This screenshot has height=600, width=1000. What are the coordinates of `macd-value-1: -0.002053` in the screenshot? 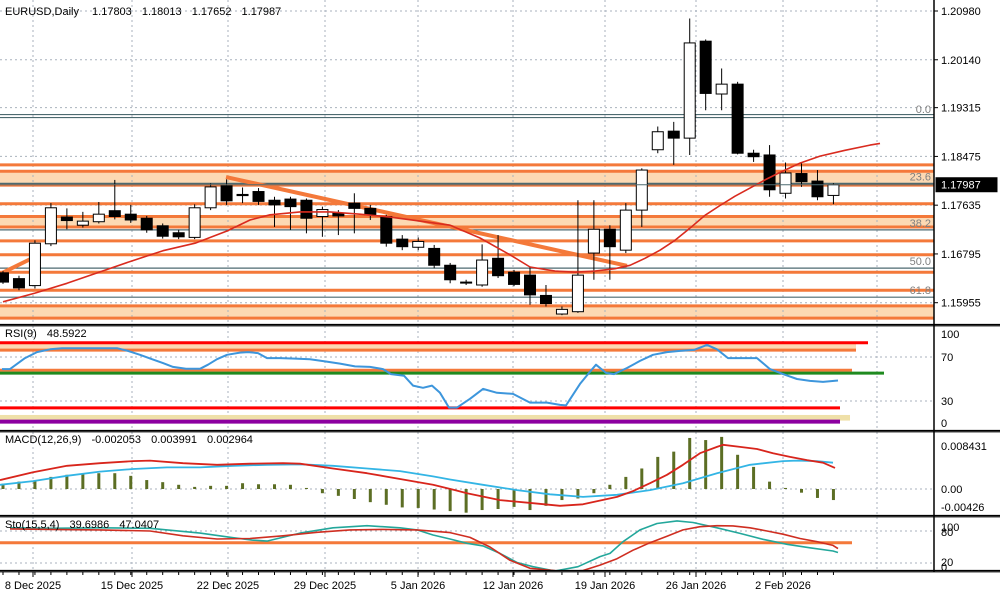 It's located at (116, 440).